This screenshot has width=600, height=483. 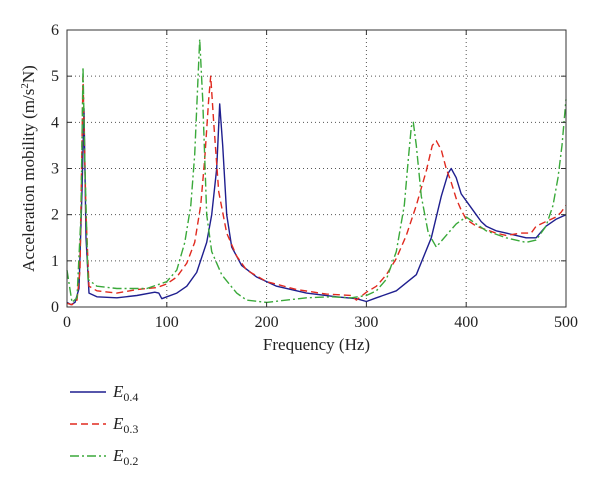 I want to click on x-axis-label: Frequency (Hz), so click(x=316, y=344).